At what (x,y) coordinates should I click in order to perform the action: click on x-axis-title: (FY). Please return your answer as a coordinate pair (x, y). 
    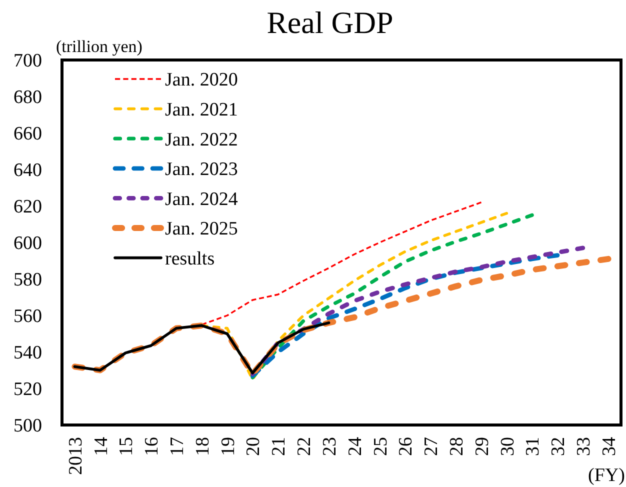
    Looking at the image, I should click on (606, 475).